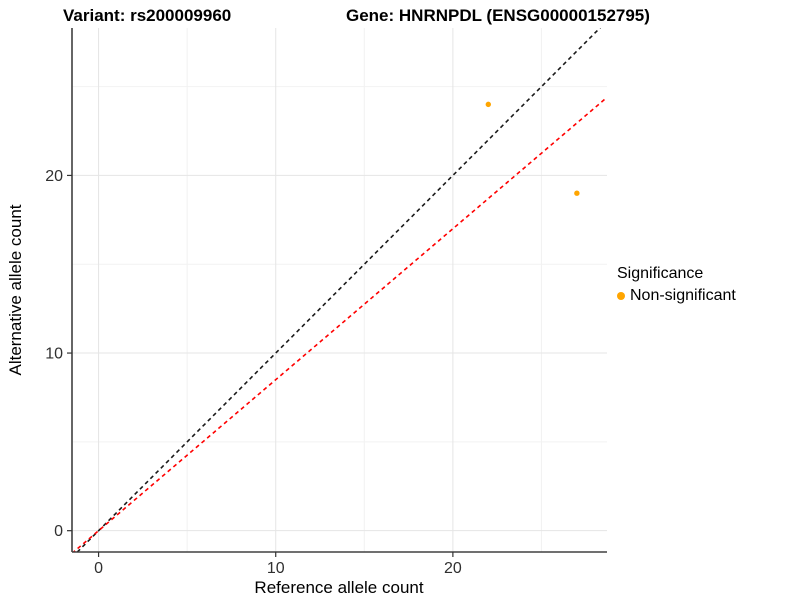 This screenshot has height=600, width=800. I want to click on y-tick-label: 0, so click(58, 531).